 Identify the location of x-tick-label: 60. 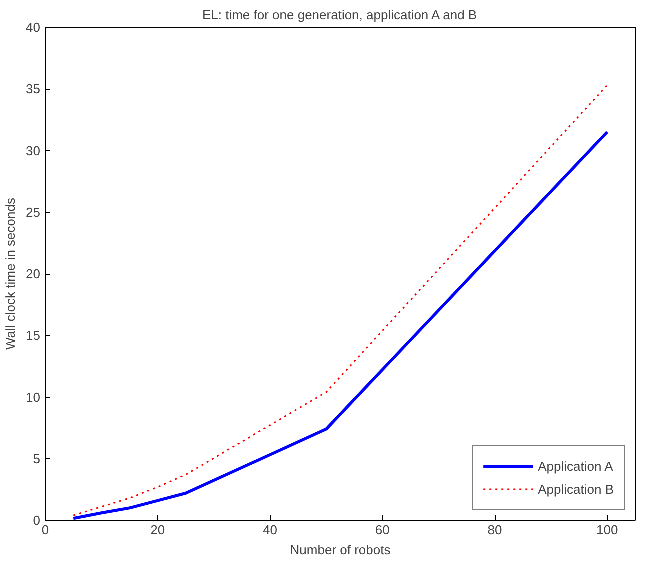
(382, 530).